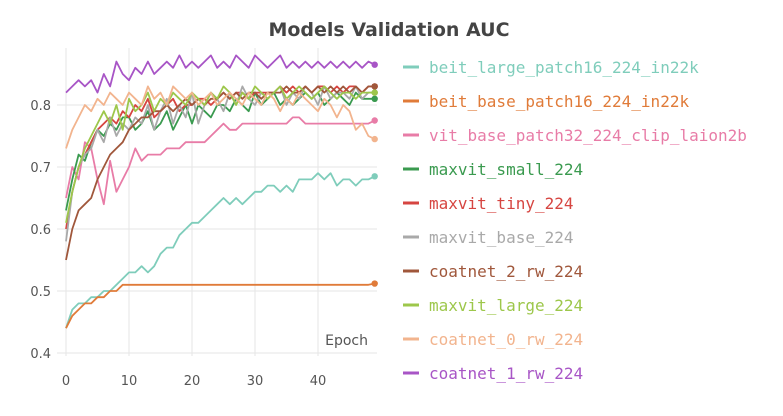 The height and width of the screenshot is (416, 783). Describe the element at coordinates (40, 230) in the screenshot. I see `y-tick-label-2: 0.6` at that location.